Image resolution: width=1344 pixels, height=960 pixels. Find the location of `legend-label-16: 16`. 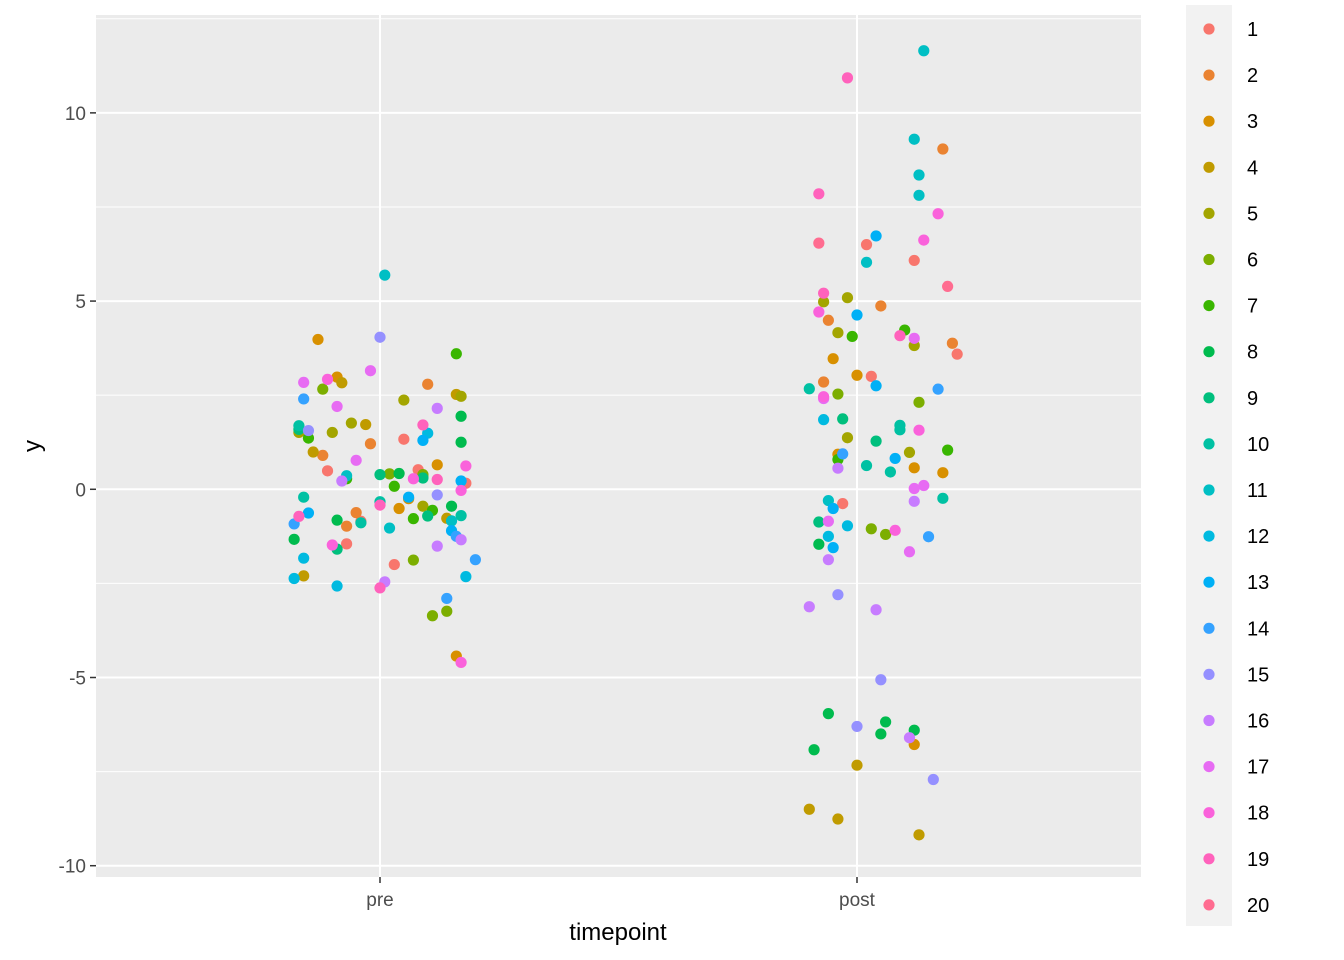

legend-label-16: 16 is located at coordinates (1258, 722).